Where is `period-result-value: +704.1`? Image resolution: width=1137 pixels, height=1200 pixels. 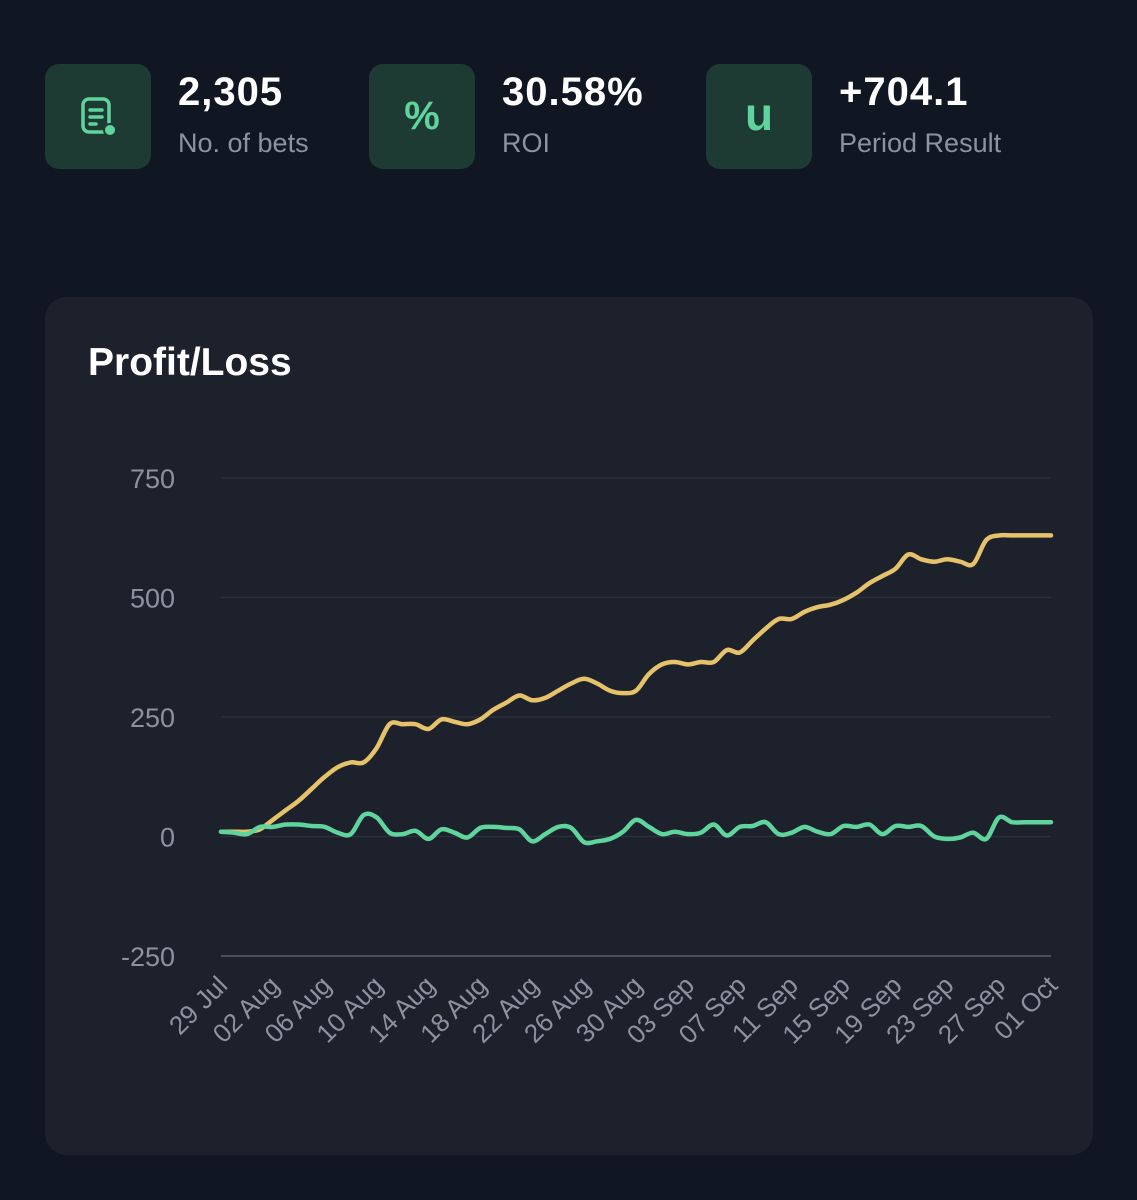
period-result-value: +704.1 is located at coordinates (904, 92).